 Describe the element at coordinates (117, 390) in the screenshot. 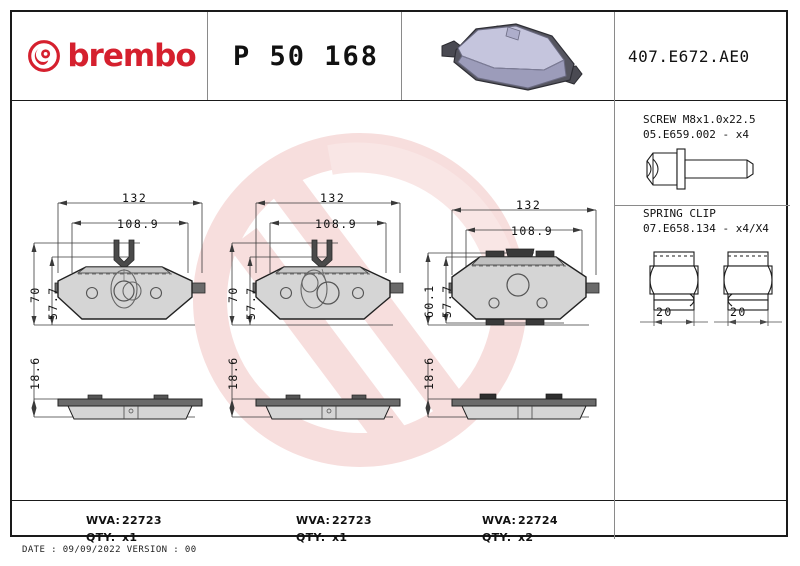

I see `pad-1-side-view` at that location.